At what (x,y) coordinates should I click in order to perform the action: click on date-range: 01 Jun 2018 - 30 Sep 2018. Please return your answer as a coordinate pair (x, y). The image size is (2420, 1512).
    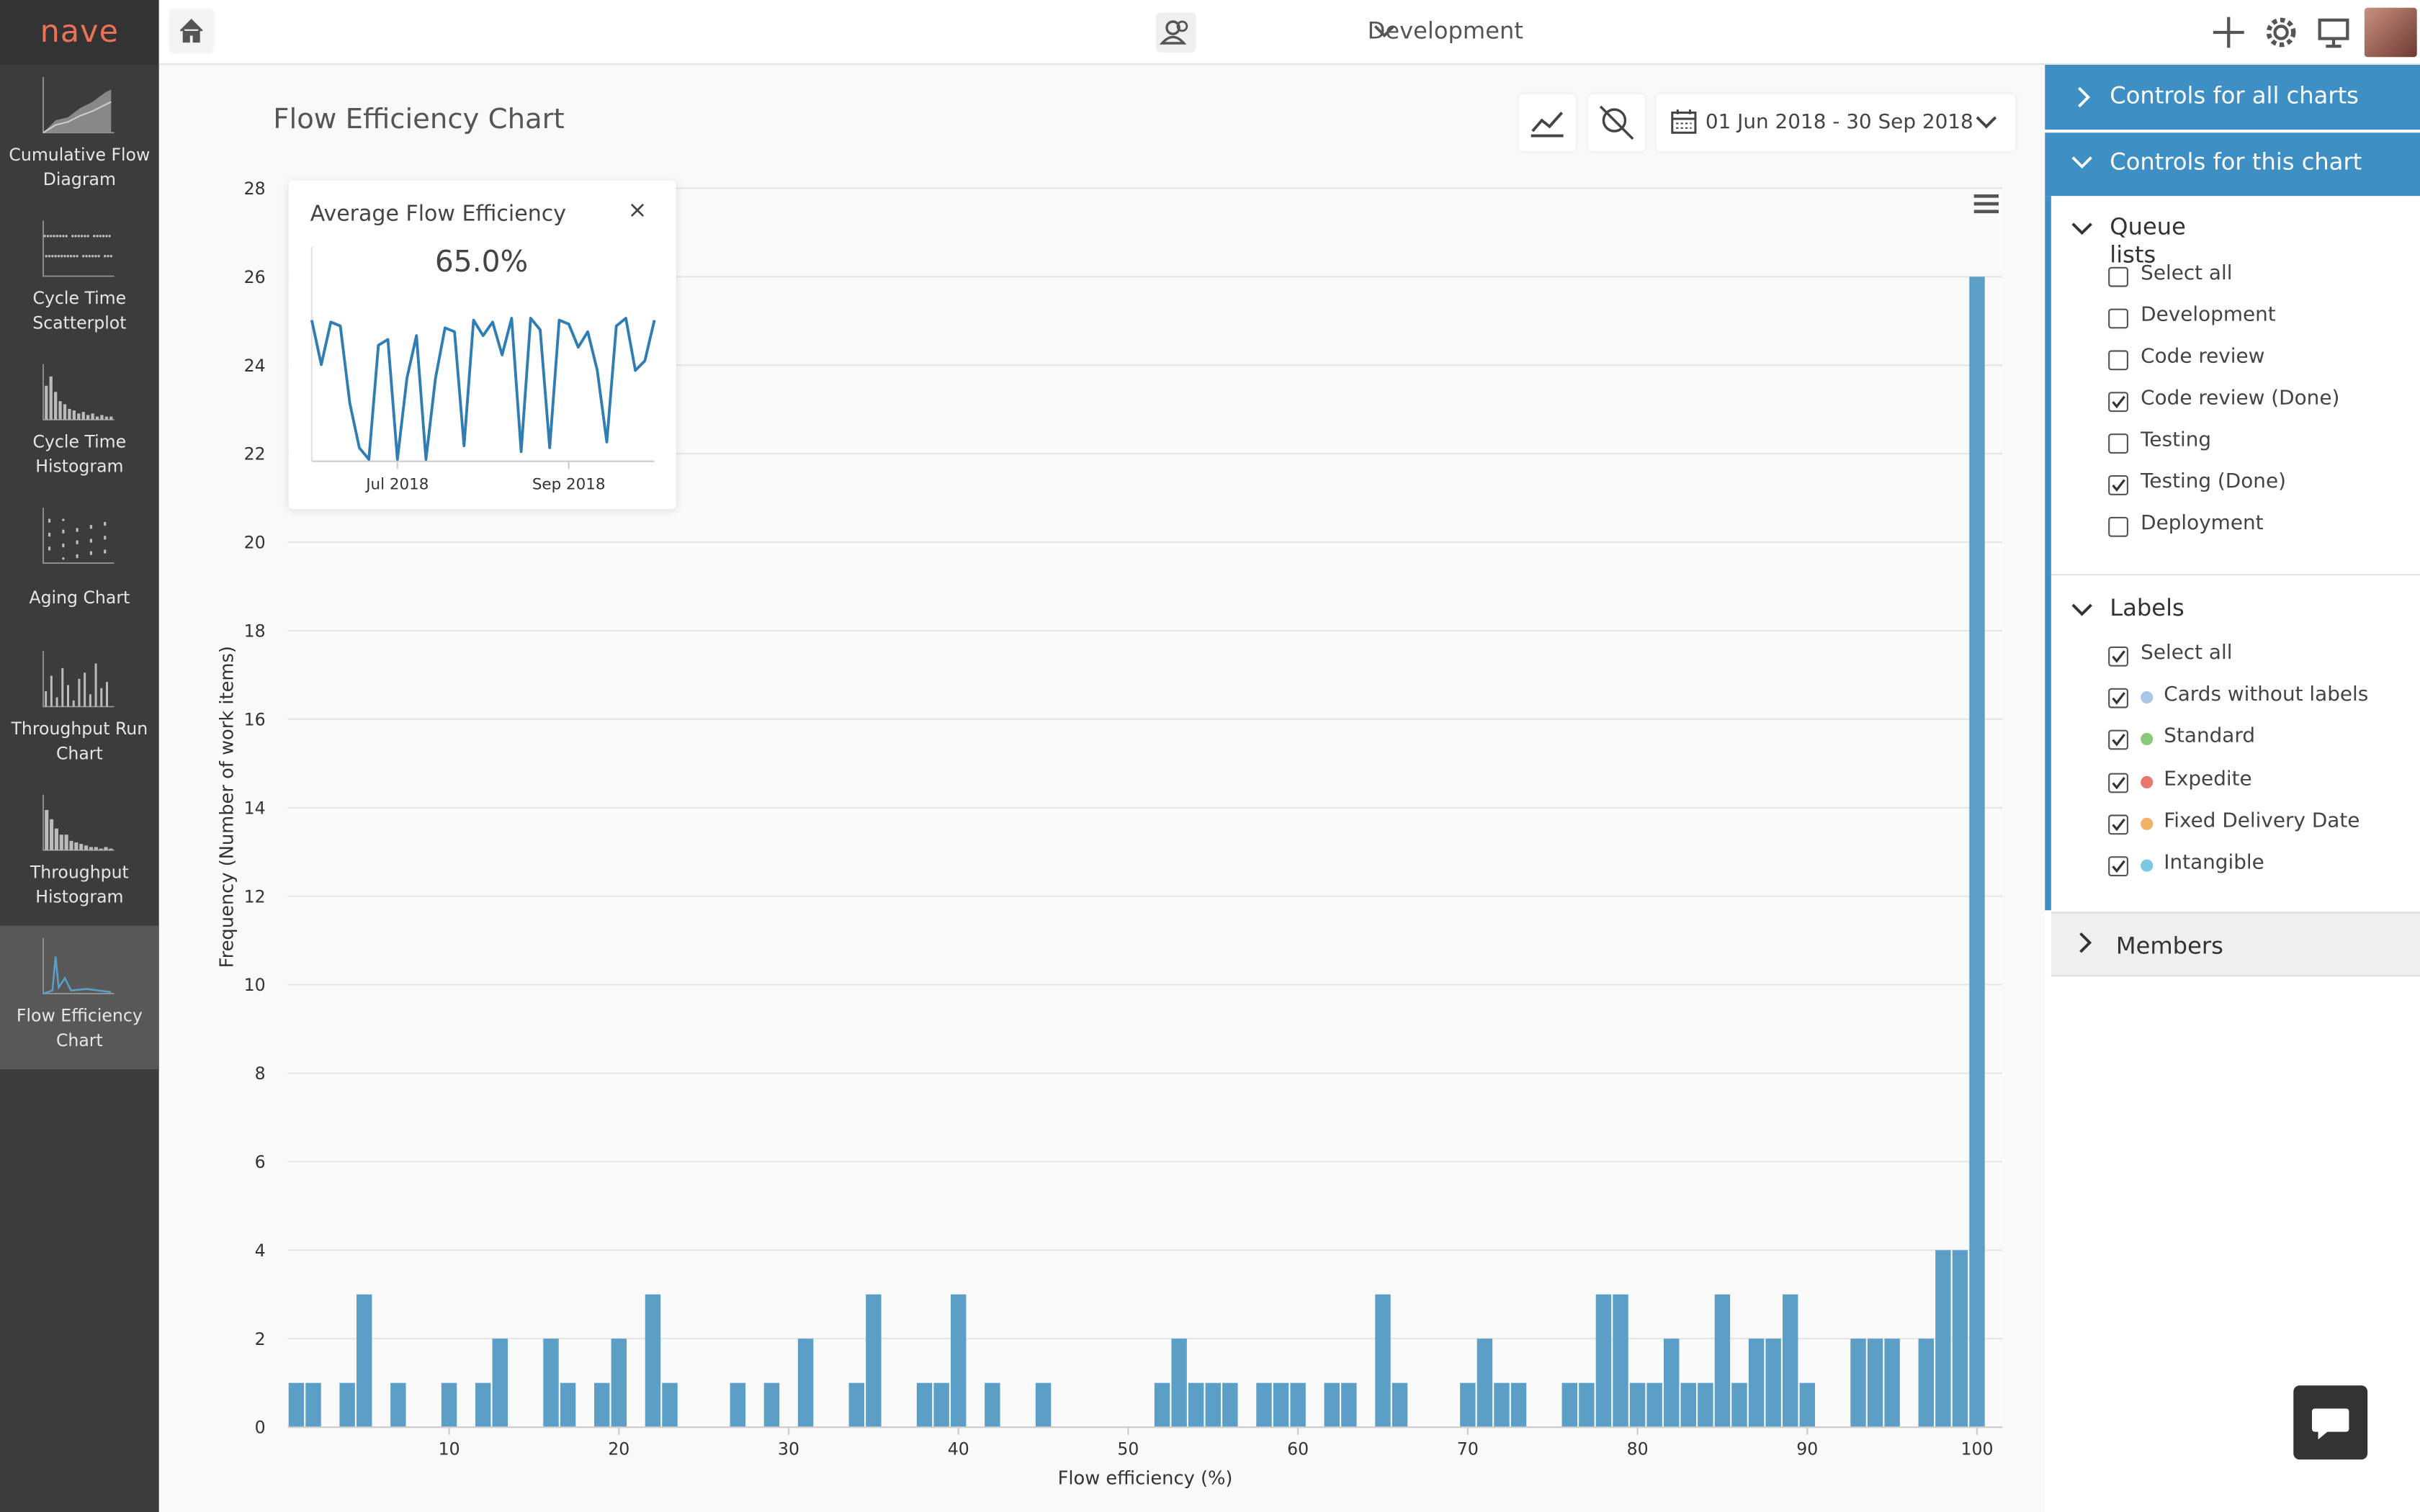
    Looking at the image, I should click on (1839, 123).